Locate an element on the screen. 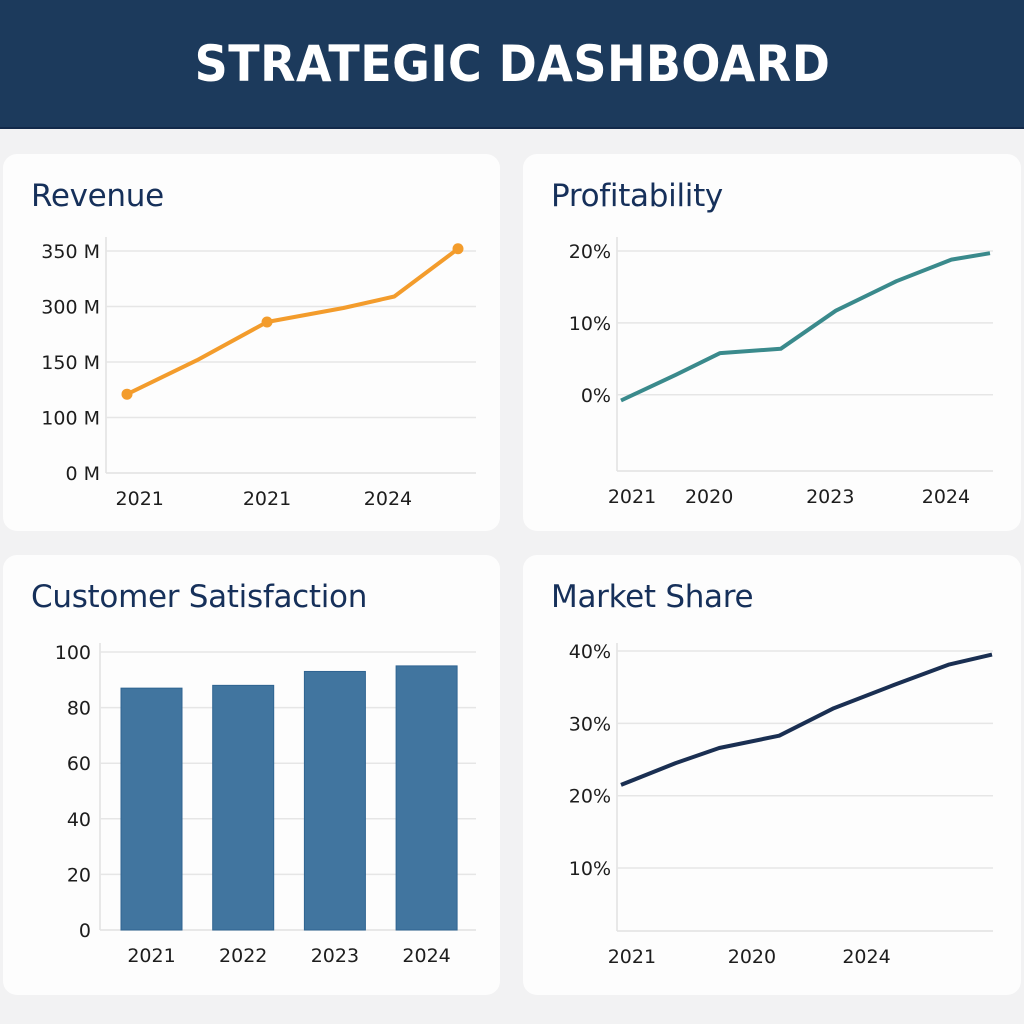 The width and height of the screenshot is (1024, 1024). y-tick-label: 300 M is located at coordinates (70, 308).